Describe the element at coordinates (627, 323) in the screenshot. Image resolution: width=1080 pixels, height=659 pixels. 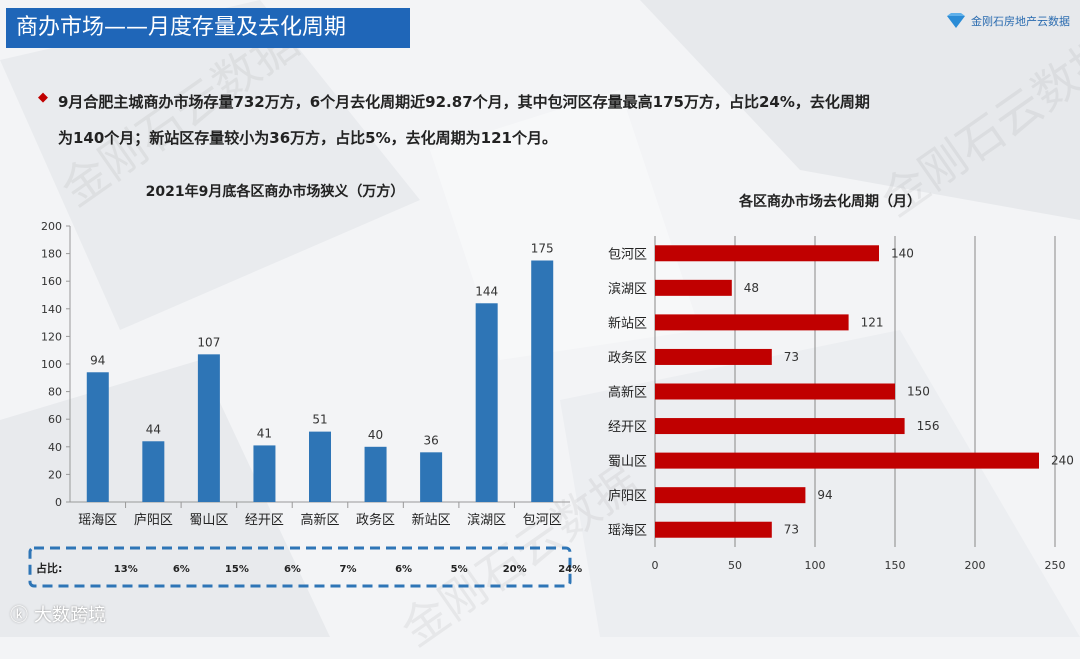
I see `y-tick-label: 新站区` at that location.